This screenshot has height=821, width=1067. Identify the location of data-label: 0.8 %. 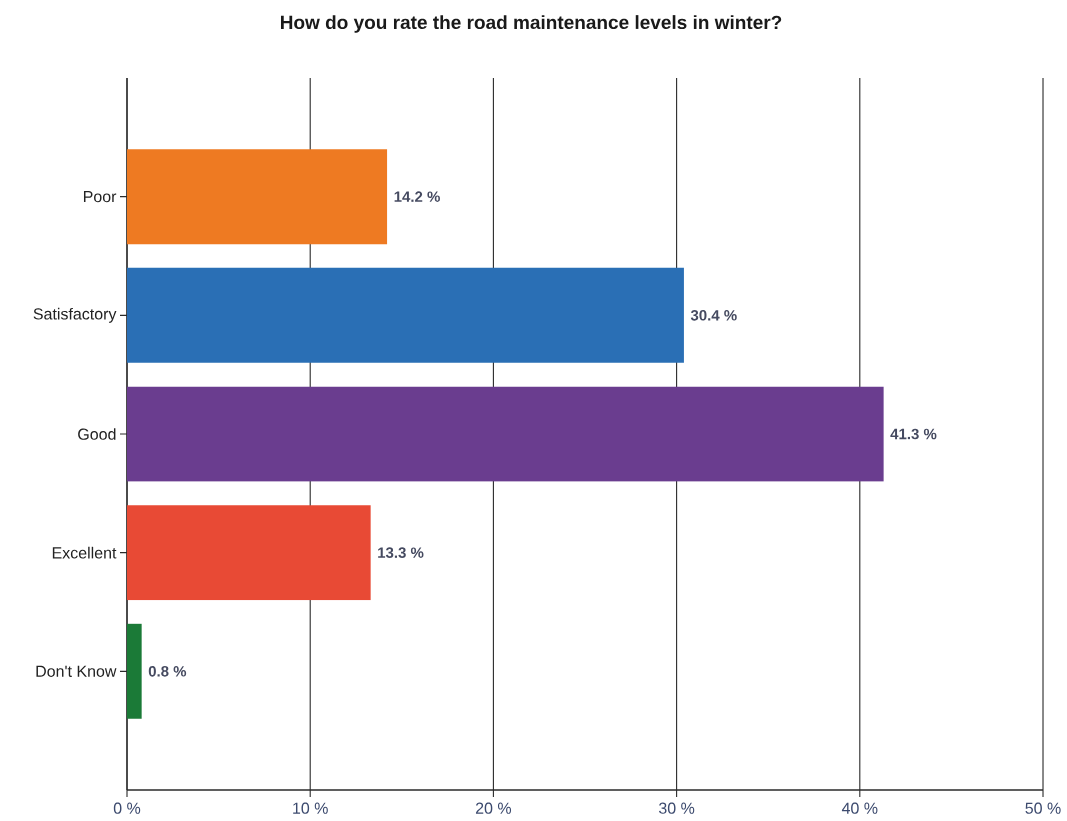
(167, 671).